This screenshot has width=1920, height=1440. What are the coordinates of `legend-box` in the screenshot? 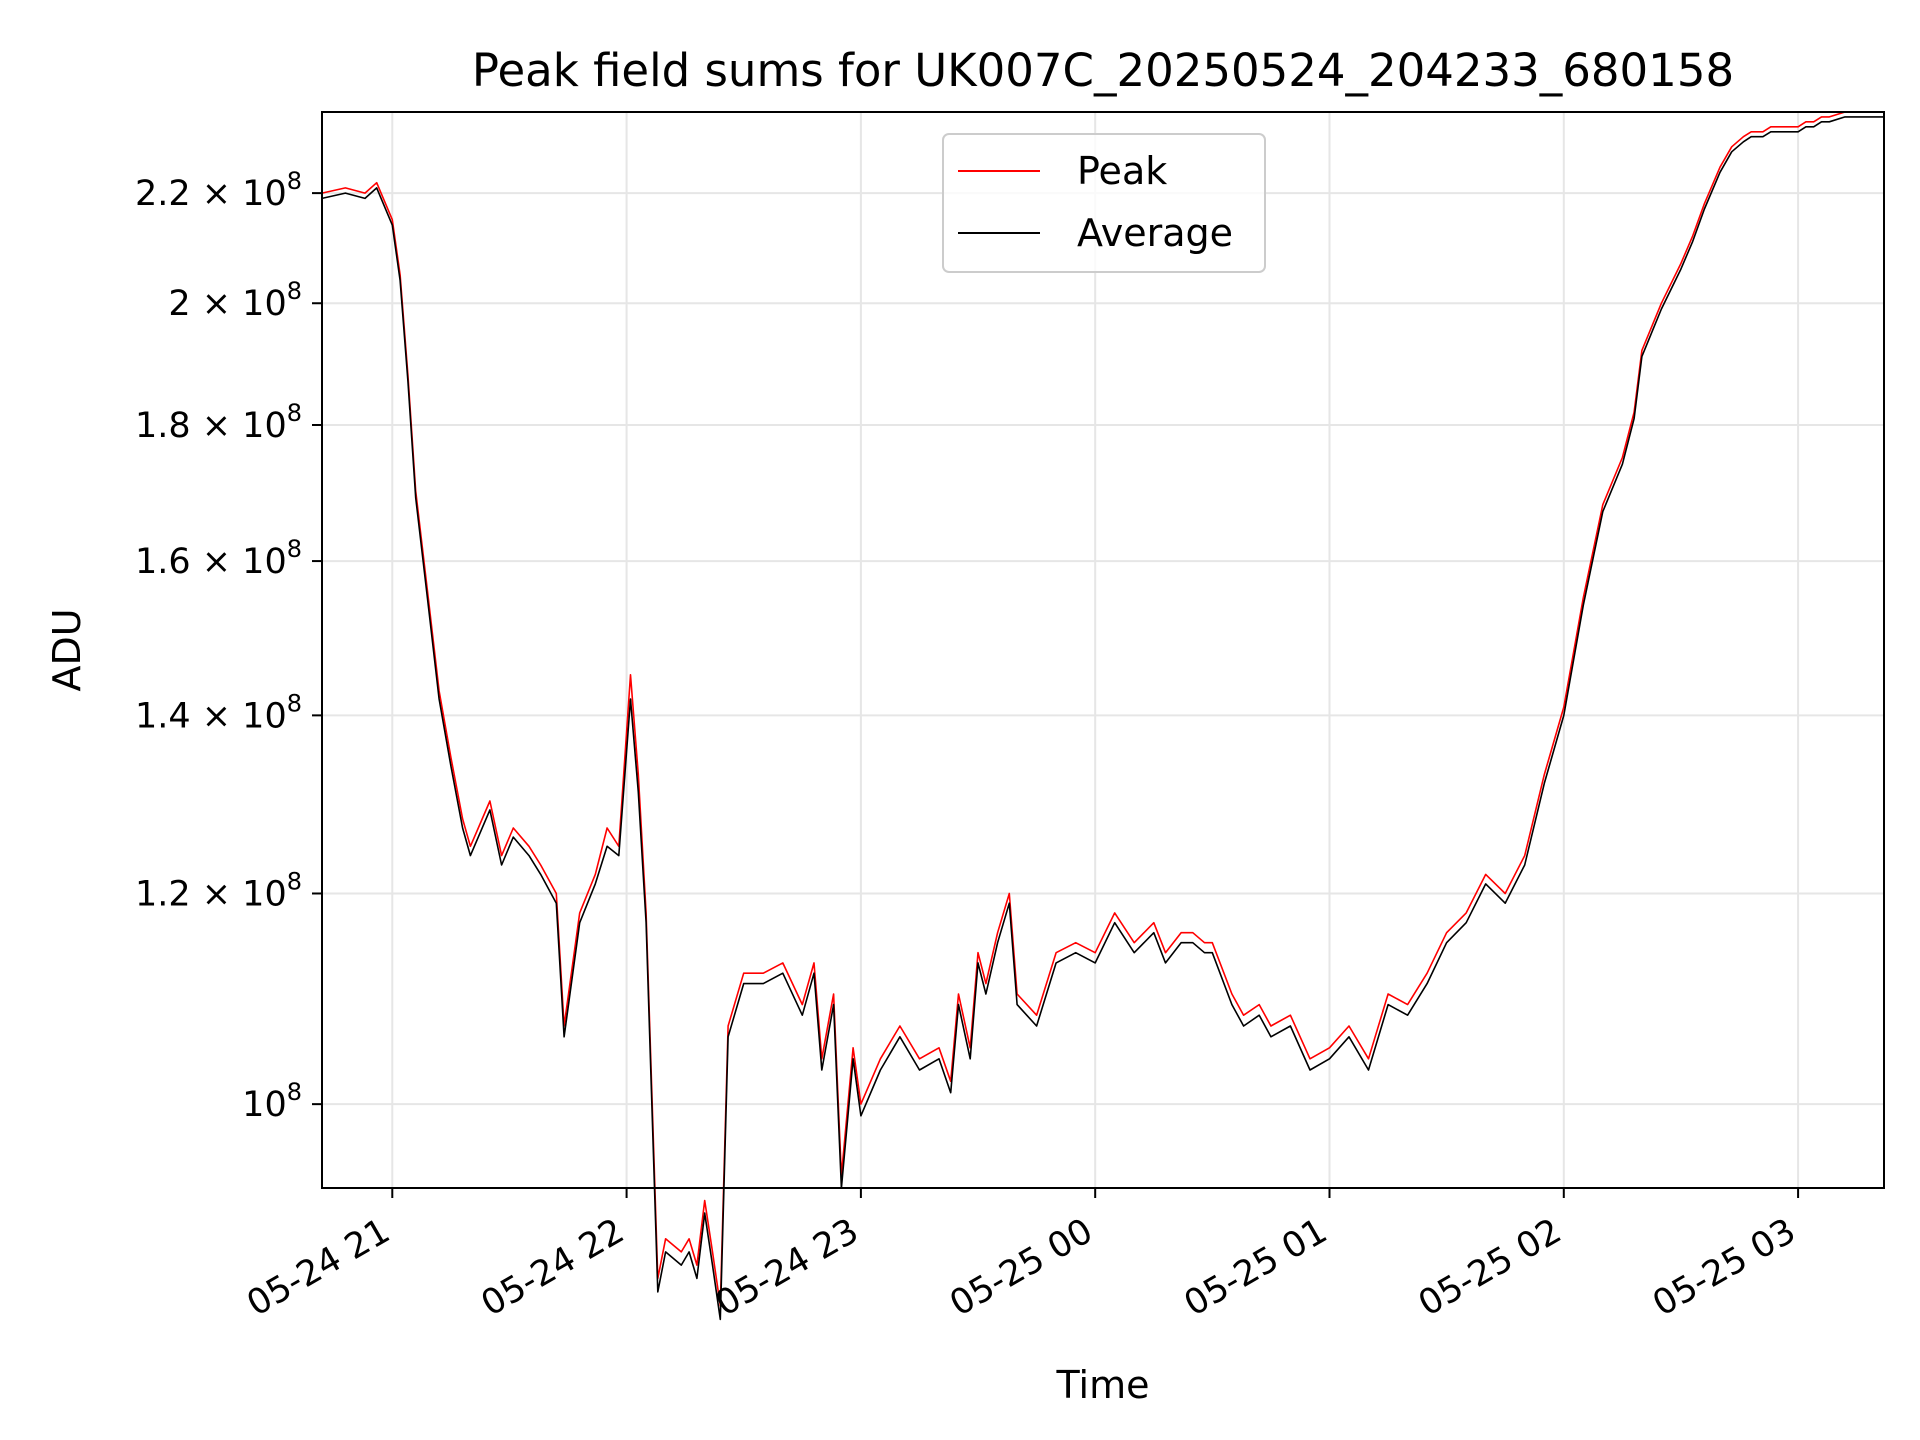 It's located at (1104, 203).